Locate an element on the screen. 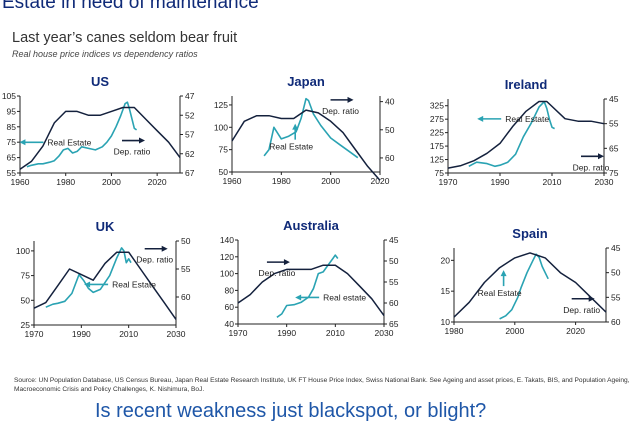 This screenshot has width=640, height=423. y-left-tick-label: 175 is located at coordinates (437, 146).